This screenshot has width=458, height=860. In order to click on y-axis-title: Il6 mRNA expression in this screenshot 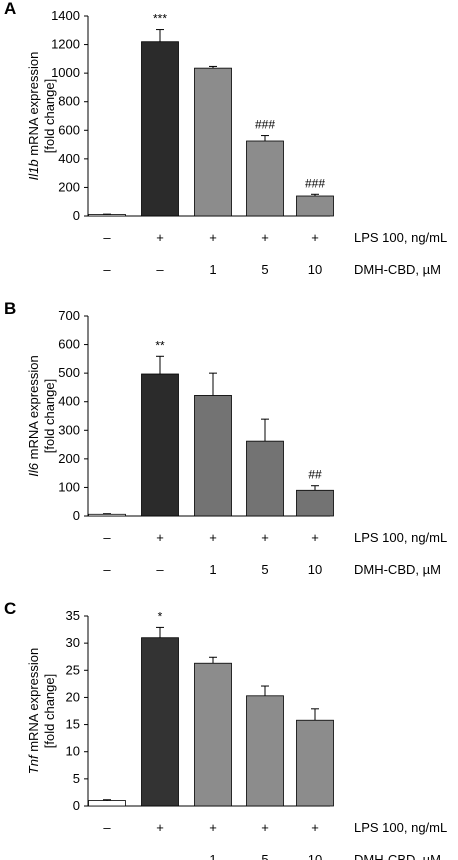, I will do `click(33, 415)`.